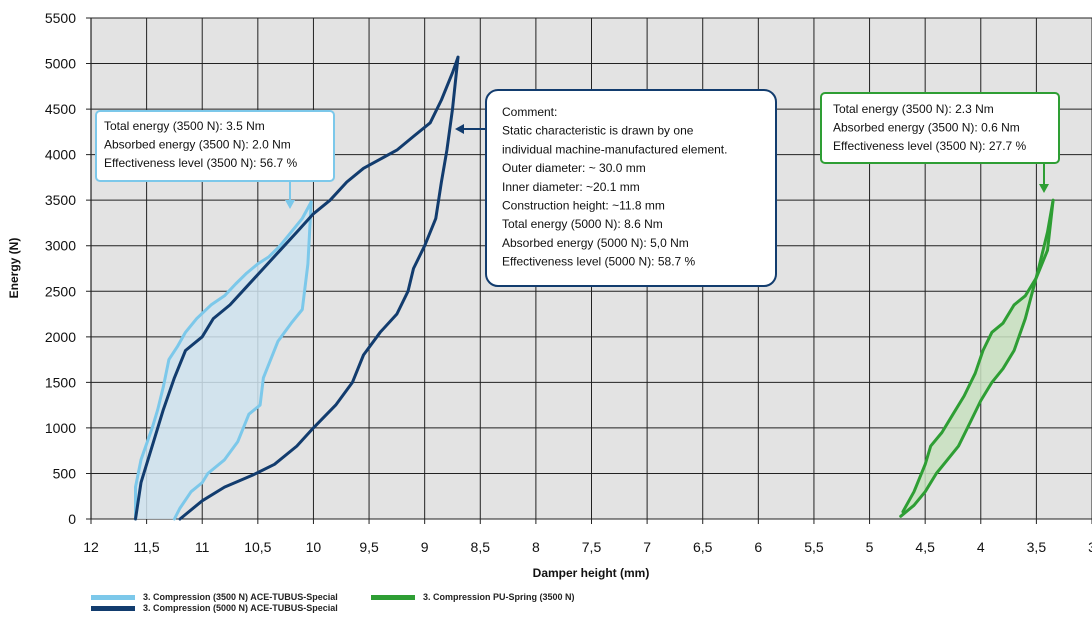 This screenshot has height=621, width=1092. I want to click on annotation-line: Absorbed energy (5000 N): 5,0 Nm, so click(595, 243).